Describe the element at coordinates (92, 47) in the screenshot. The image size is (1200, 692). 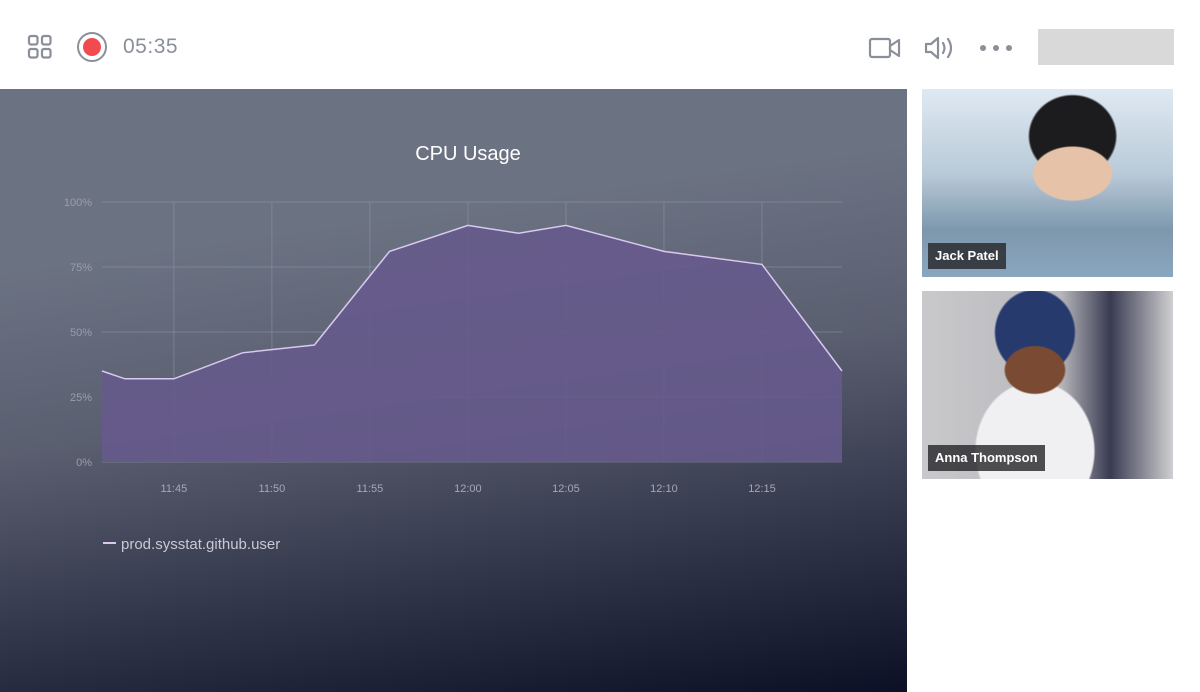
I see `record-icon` at that location.